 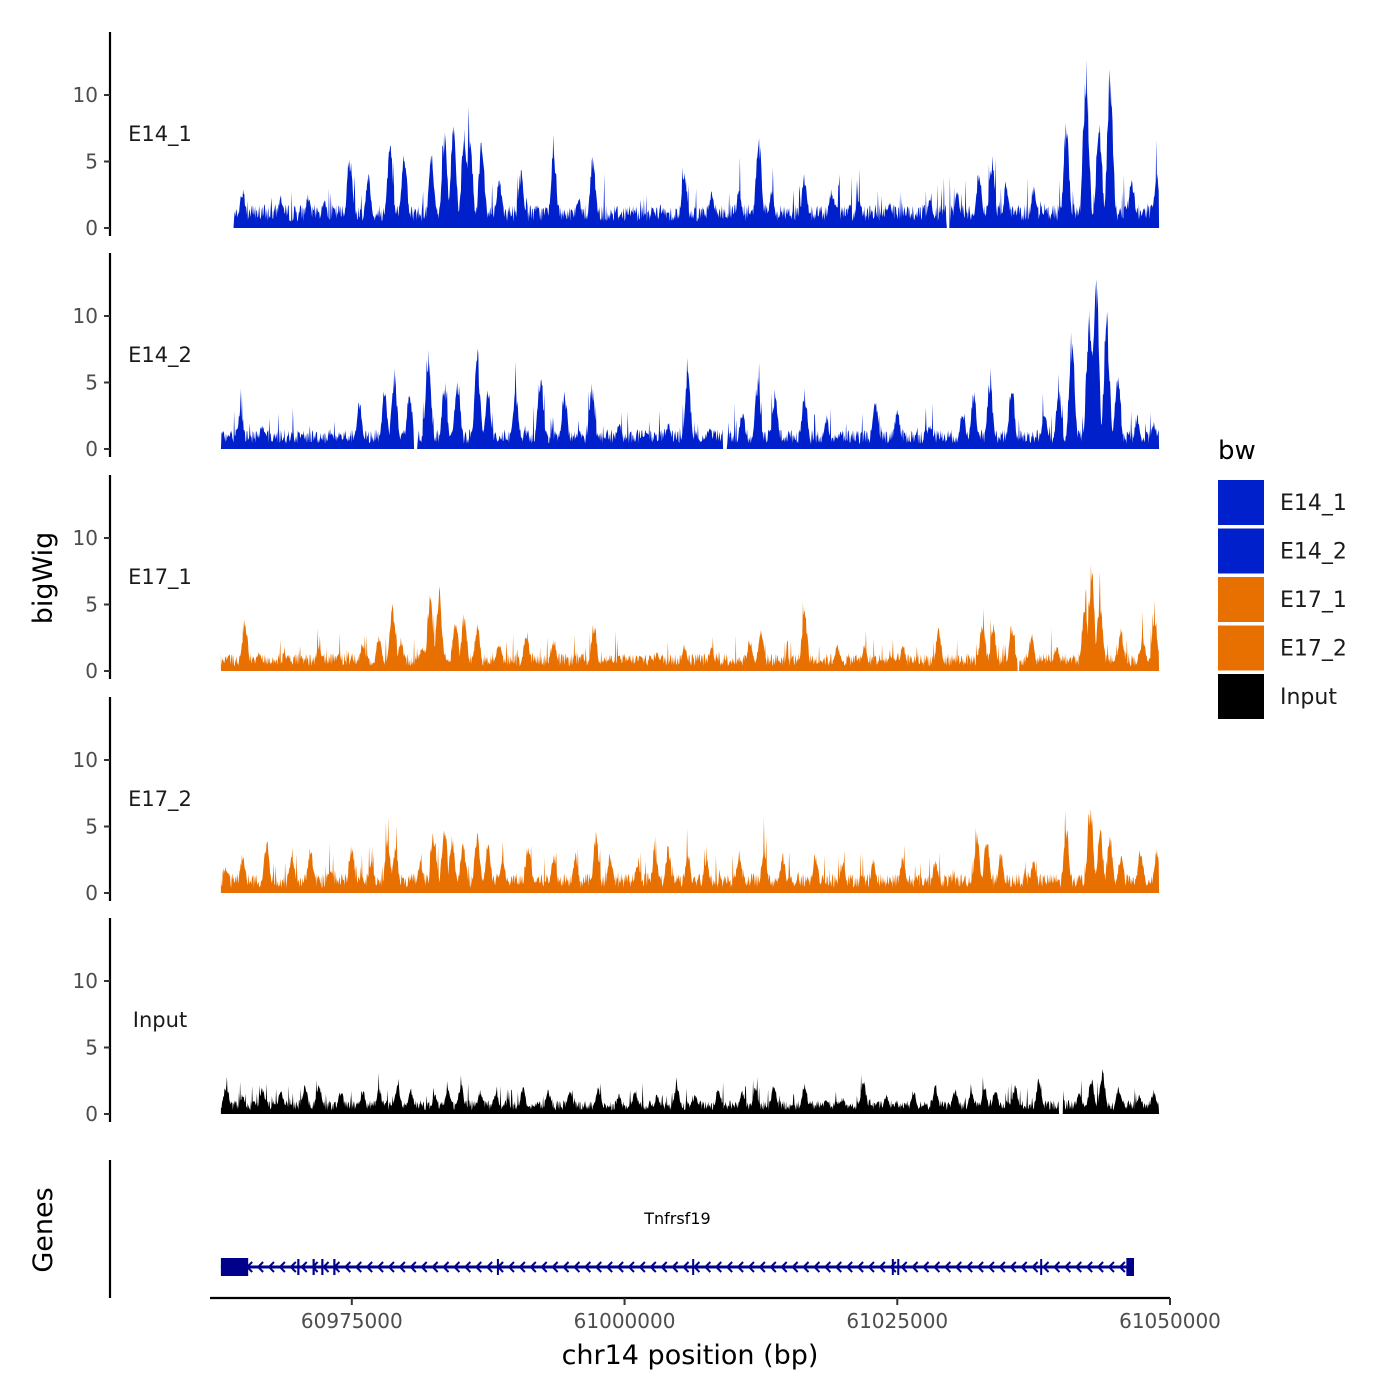 What do you see at coordinates (43, 578) in the screenshot?
I see `y-axis-title: bigWig` at bounding box center [43, 578].